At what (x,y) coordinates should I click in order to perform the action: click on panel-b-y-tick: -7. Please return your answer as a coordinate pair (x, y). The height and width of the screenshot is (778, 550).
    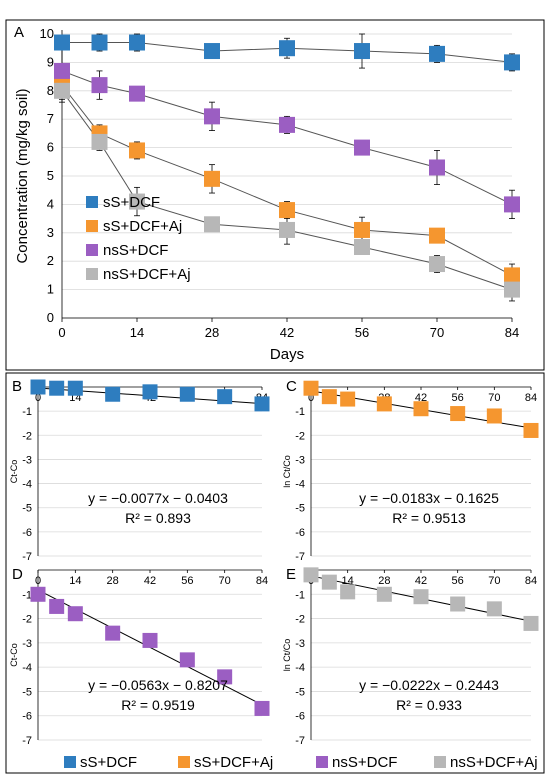
    Looking at the image, I should click on (27, 557).